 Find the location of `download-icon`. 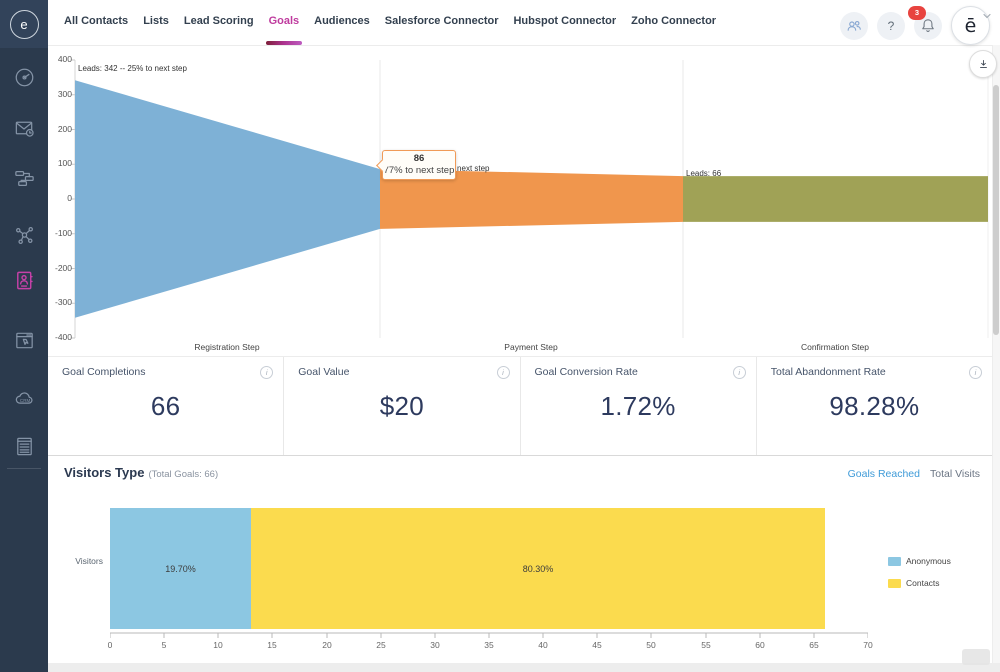

download-icon is located at coordinates (983, 63).